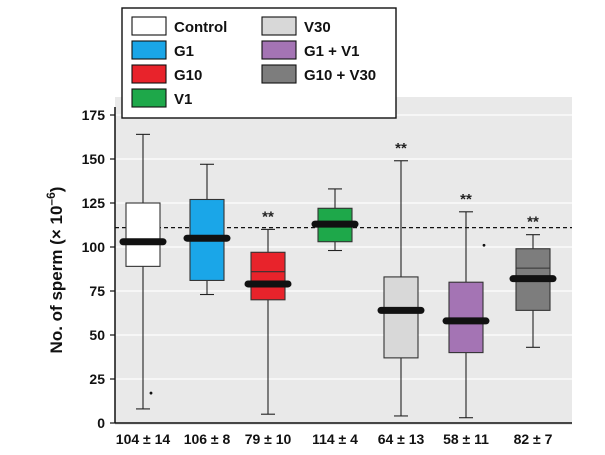 Image resolution: width=605 pixels, height=455 pixels. What do you see at coordinates (207, 439) in the screenshot?
I see `category-label: 106 ± 8` at bounding box center [207, 439].